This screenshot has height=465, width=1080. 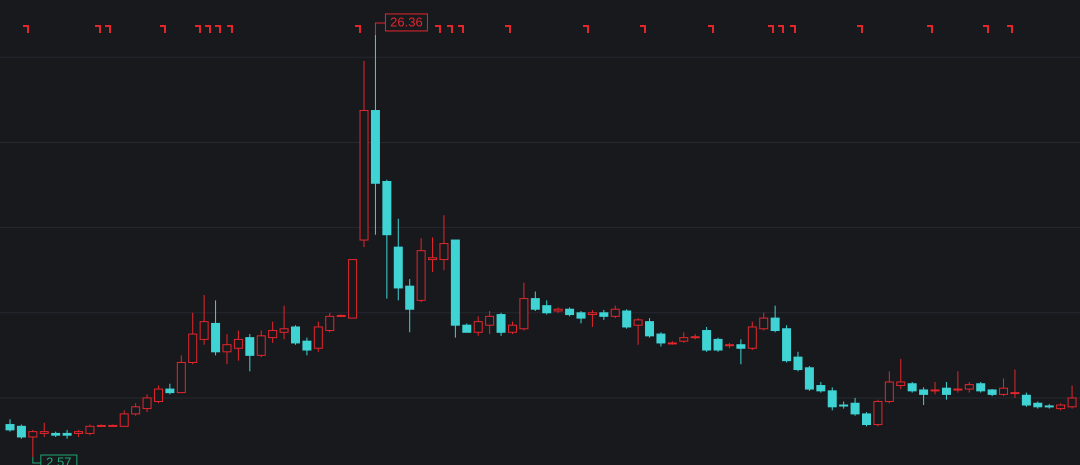 What do you see at coordinates (59, 459) in the screenshot?
I see `low-label-box` at bounding box center [59, 459].